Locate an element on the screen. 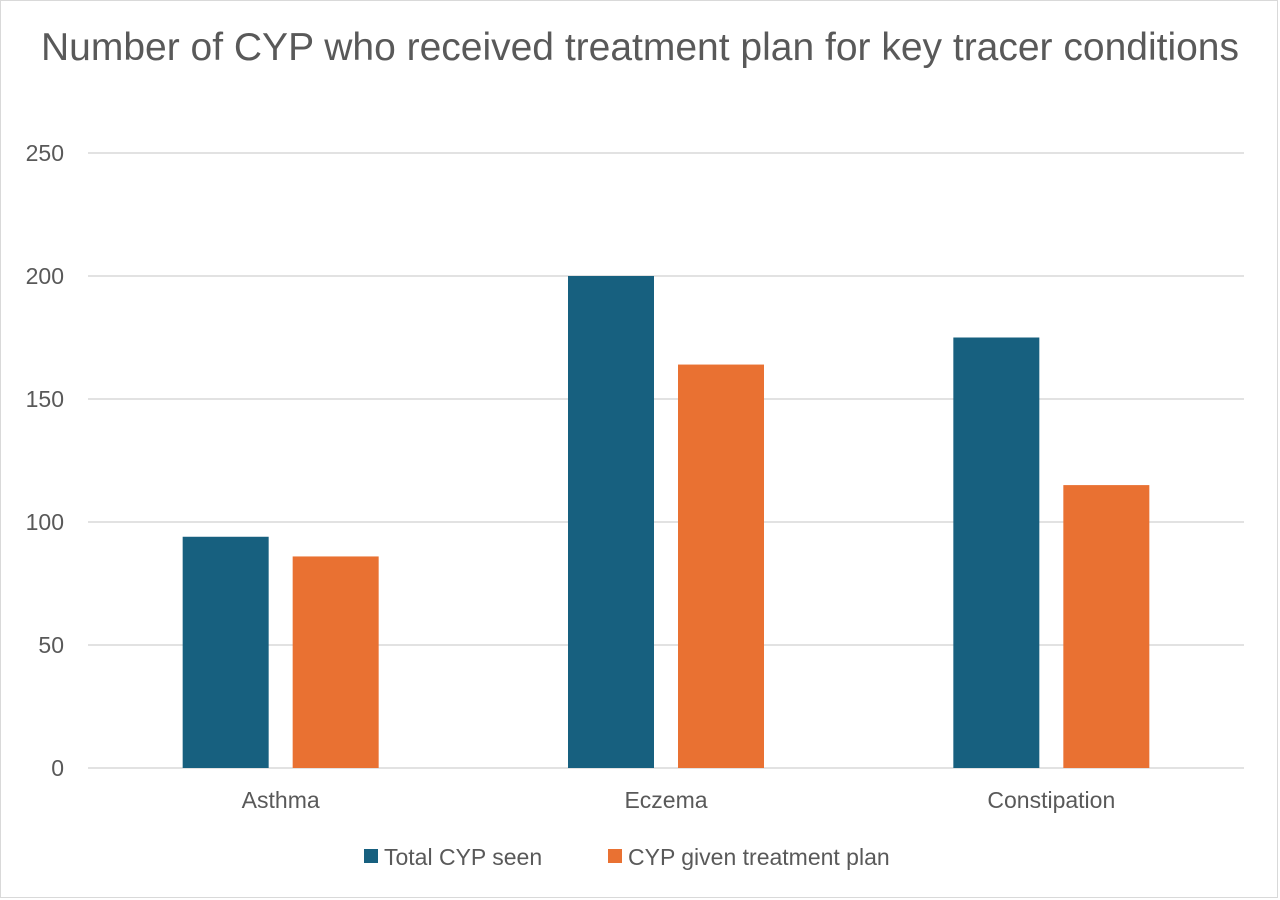 The height and width of the screenshot is (900, 1280). legend-label-total-seen: Total CYP seen is located at coordinates (463, 857).